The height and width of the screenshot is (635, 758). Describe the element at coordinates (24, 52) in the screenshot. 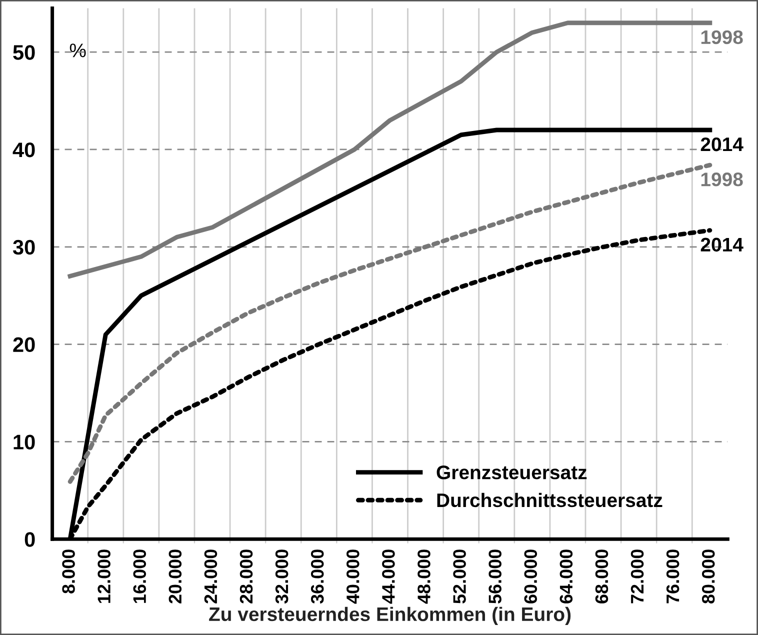

I see `y-tick-label: 50` at that location.